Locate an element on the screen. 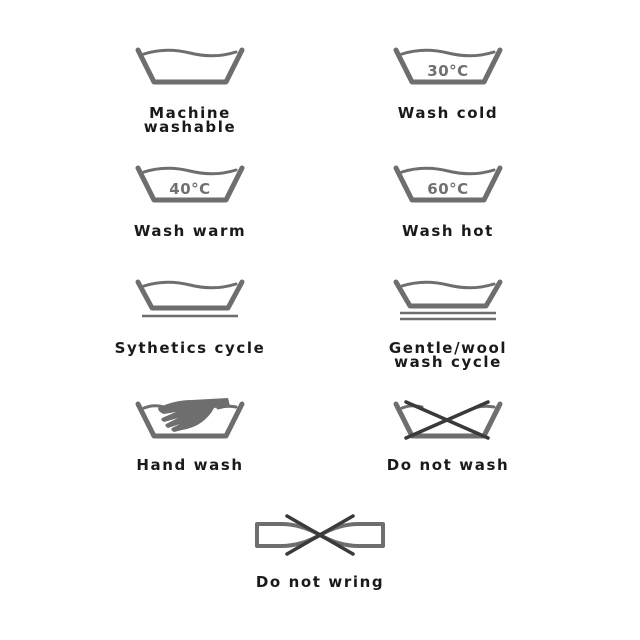  do-not-wring-icon is located at coordinates (320, 535).